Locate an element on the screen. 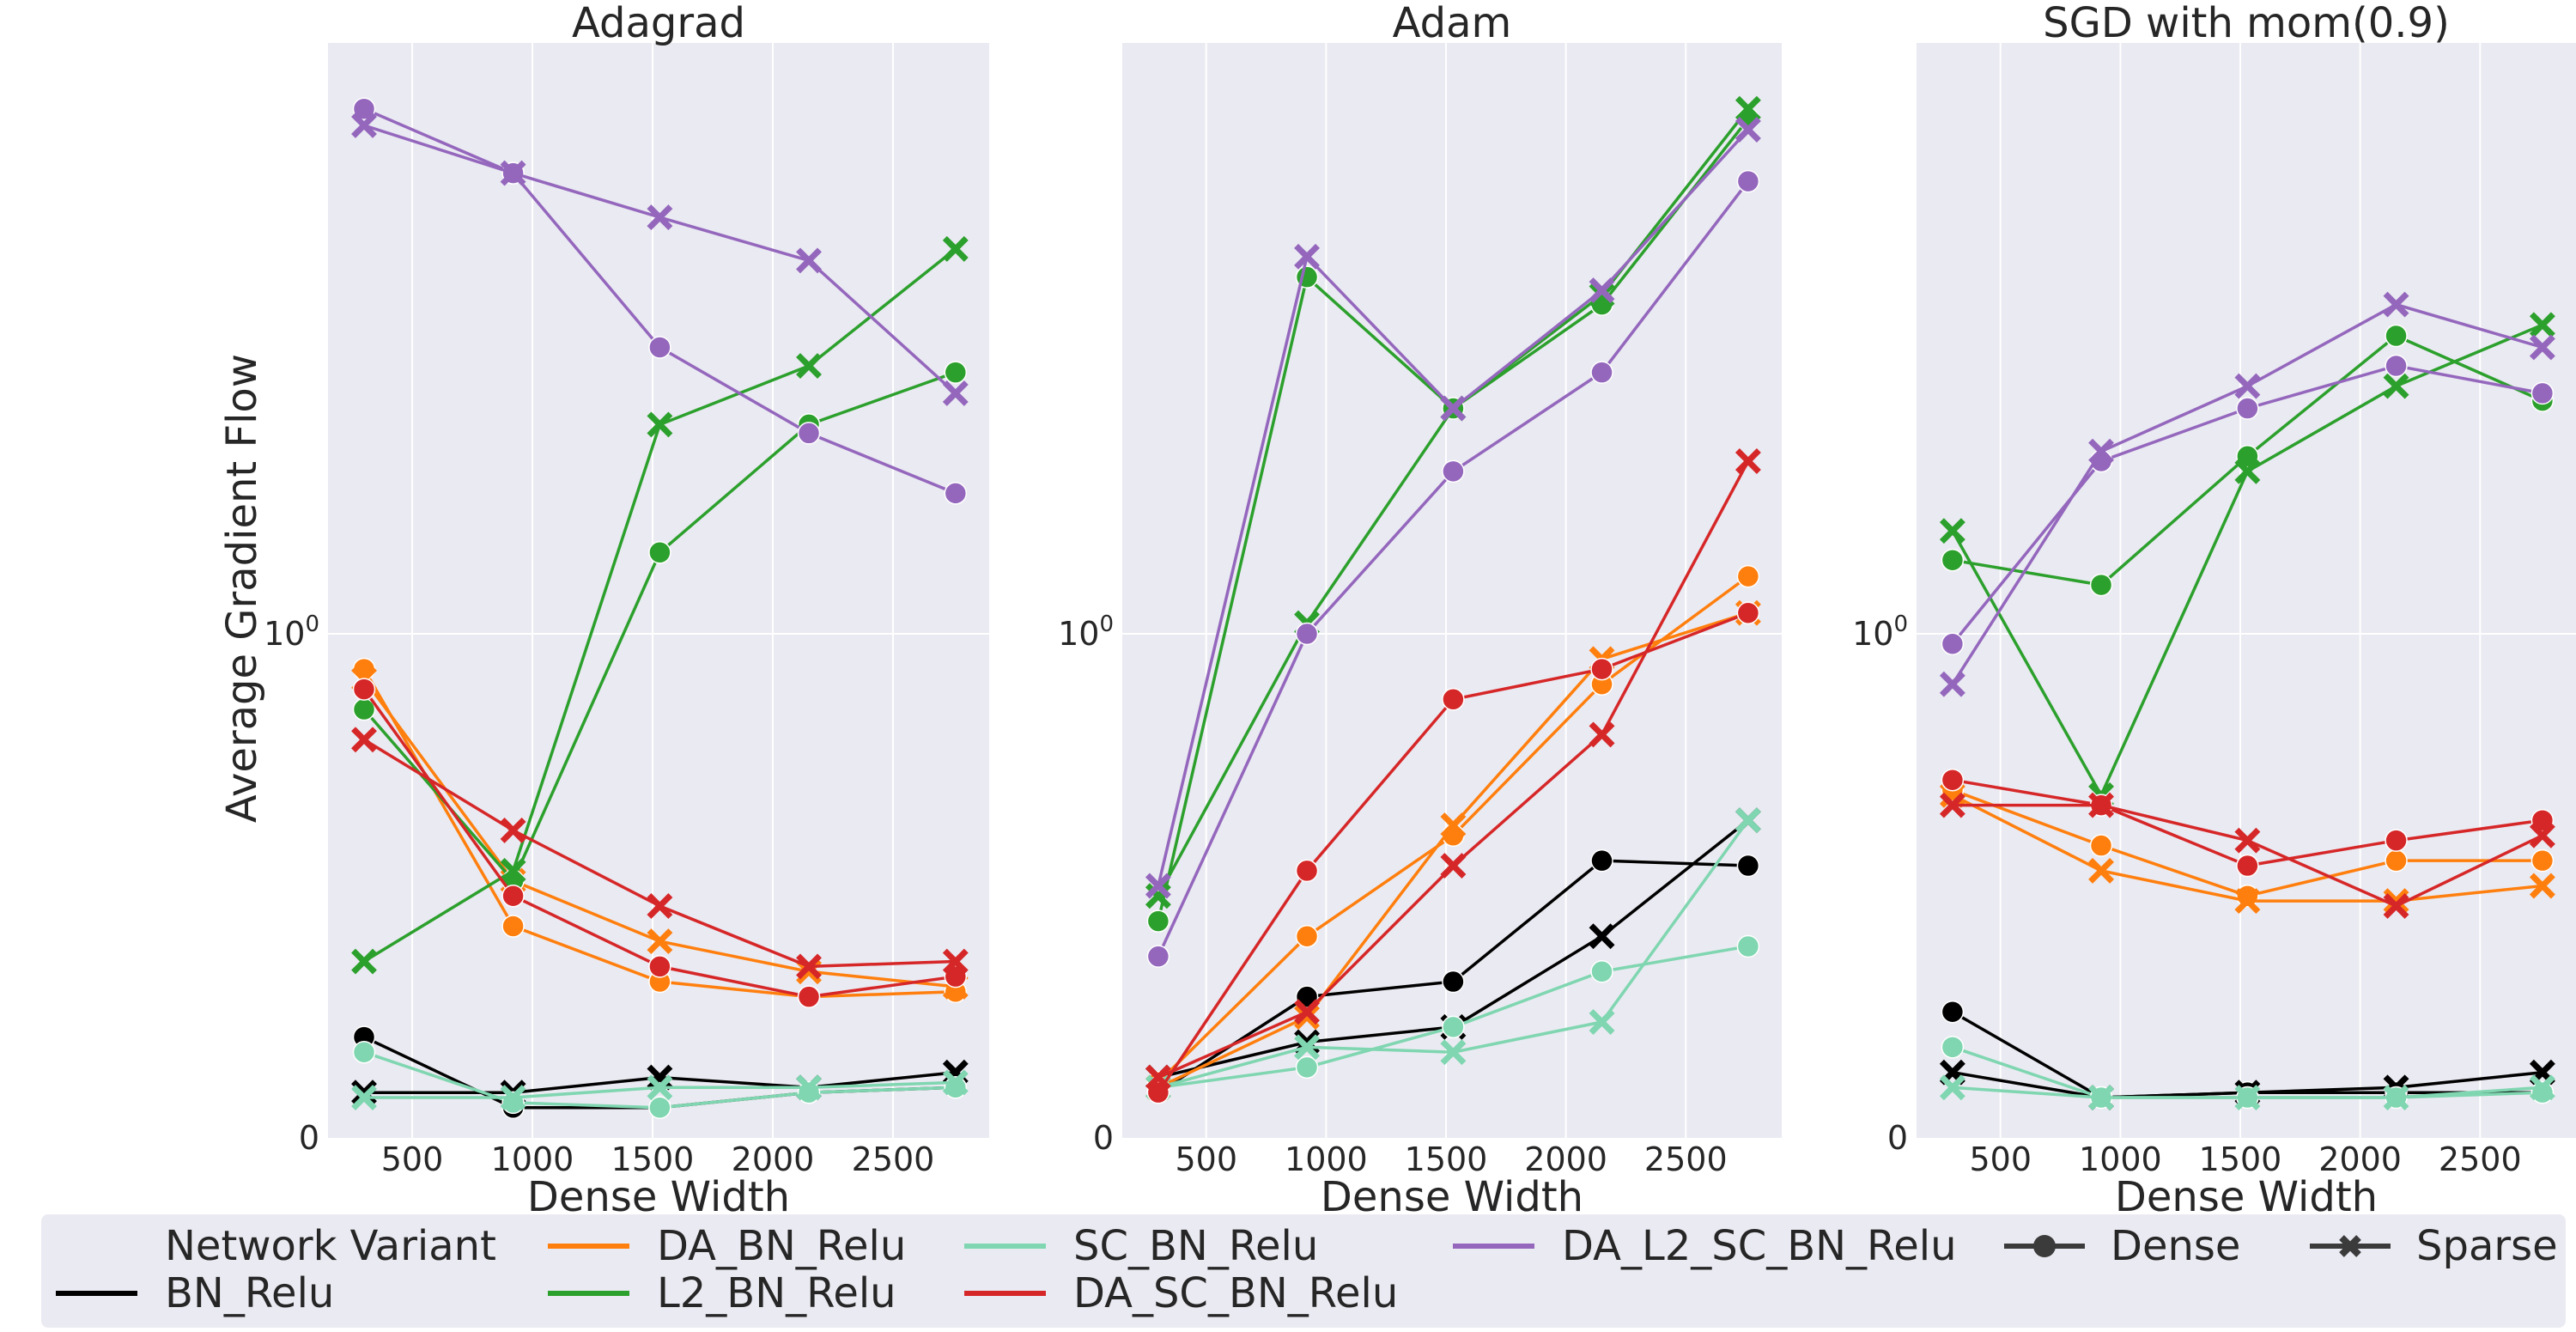 The height and width of the screenshot is (1332, 2576). y-tick-labels: 0 100 is located at coordinates (291, 884).